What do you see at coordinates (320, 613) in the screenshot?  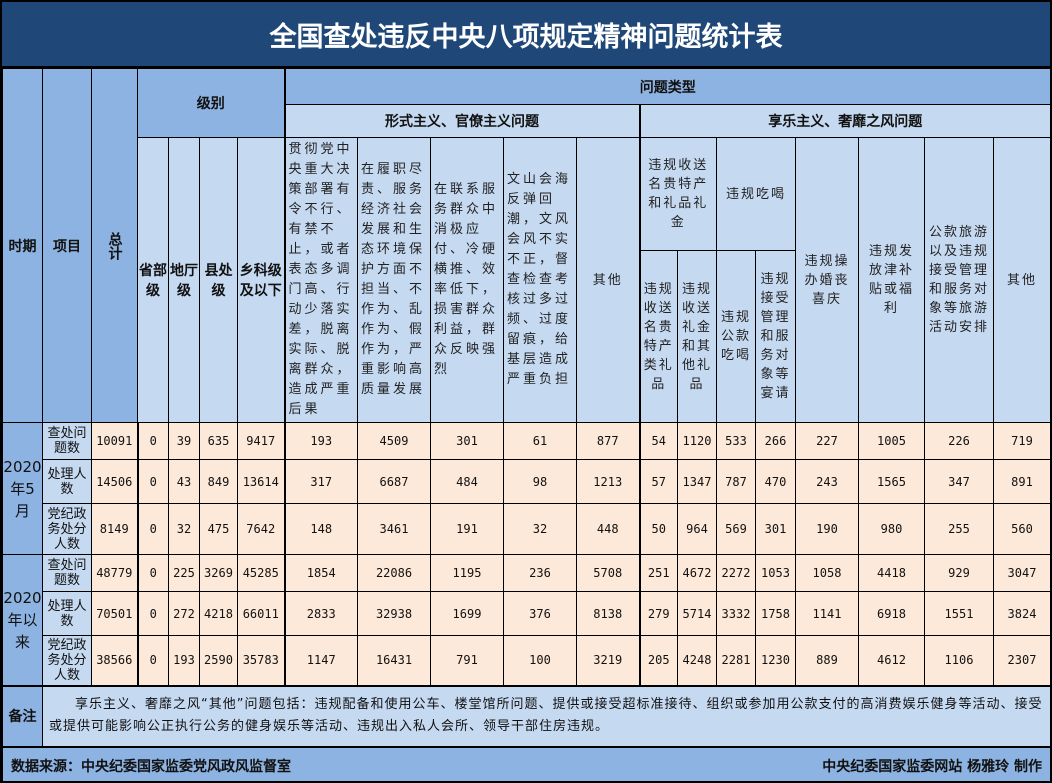 I see `table-cell: 2833` at bounding box center [320, 613].